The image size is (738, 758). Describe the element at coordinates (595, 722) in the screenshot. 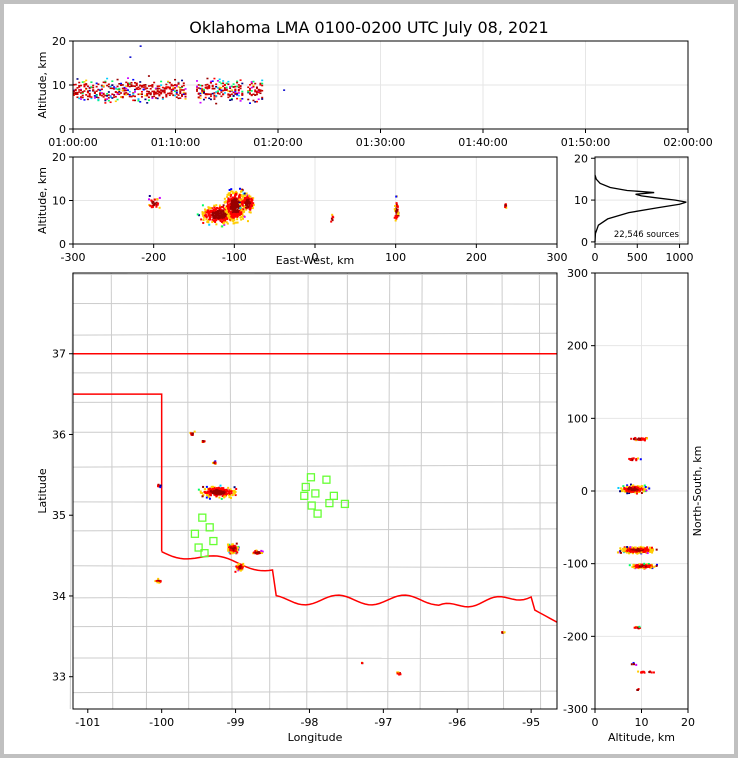

I see `x-tick-label: 0` at that location.